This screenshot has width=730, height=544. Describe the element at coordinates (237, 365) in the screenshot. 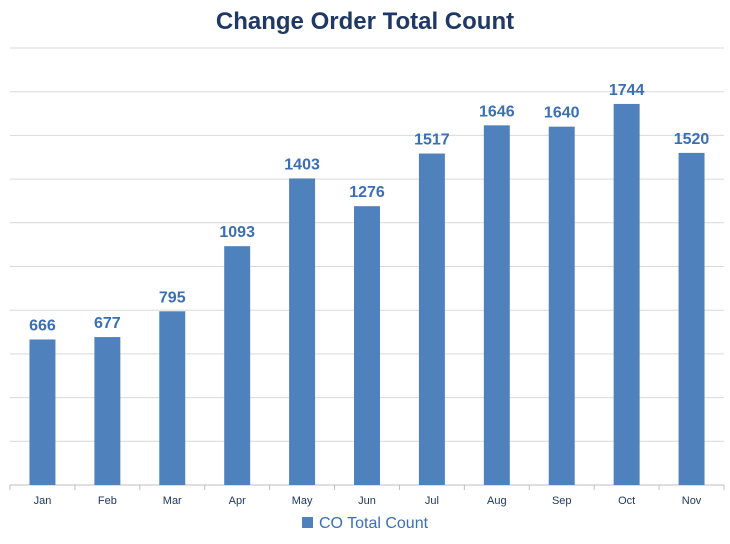

I see `bar-apr` at that location.